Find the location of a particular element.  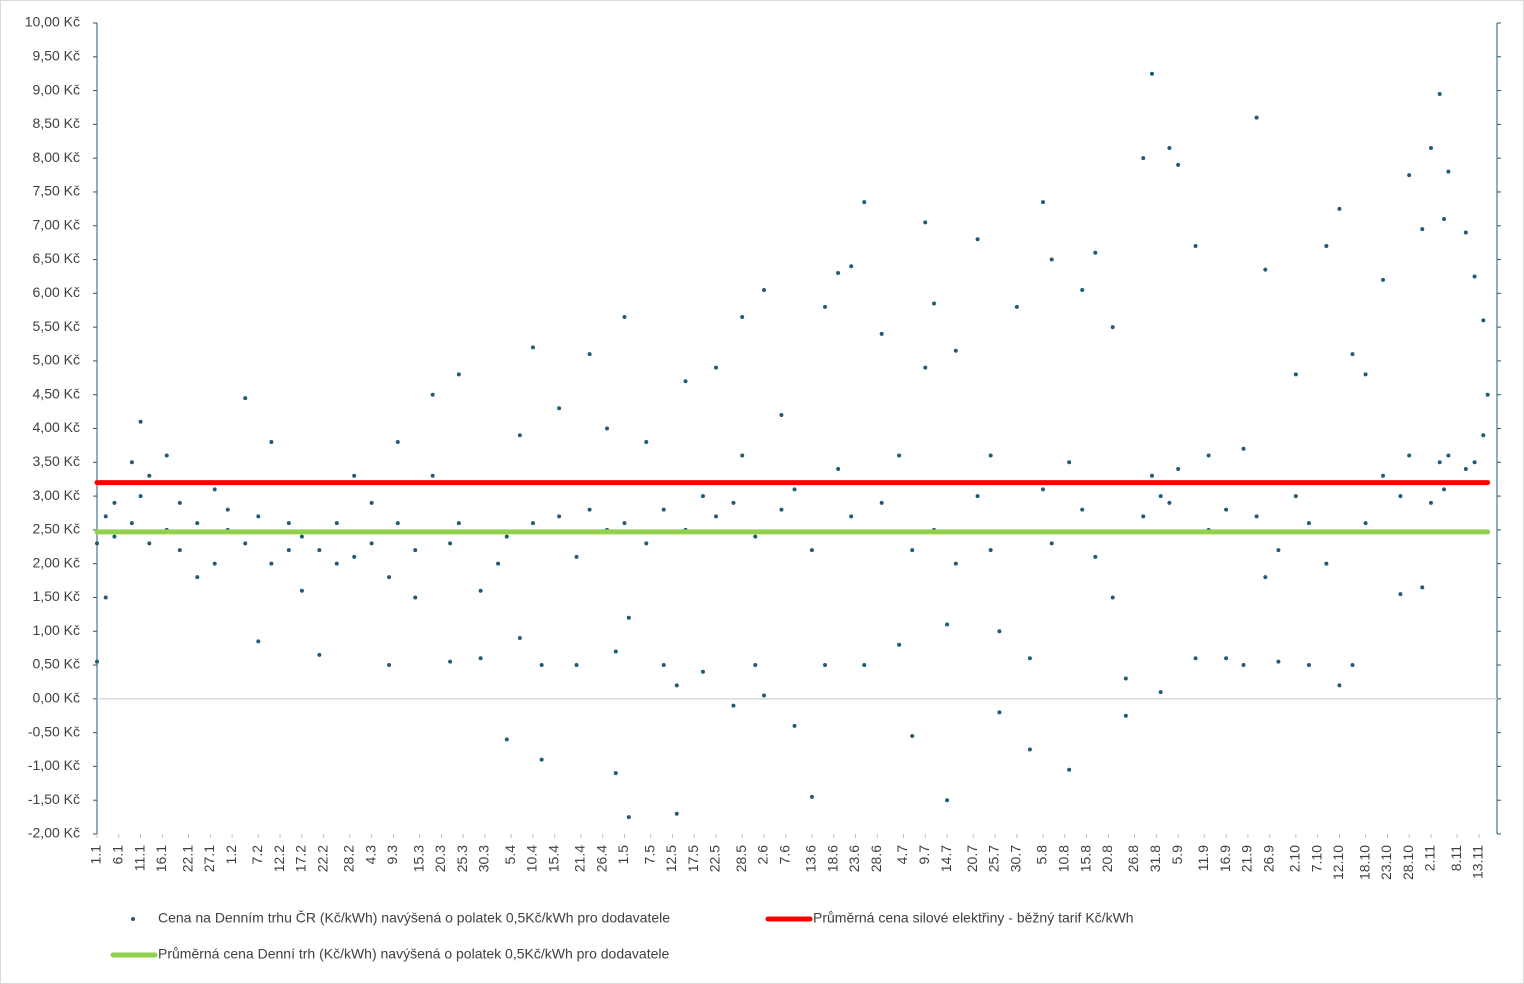

x-tick-label: 12.5 is located at coordinates (671, 858).